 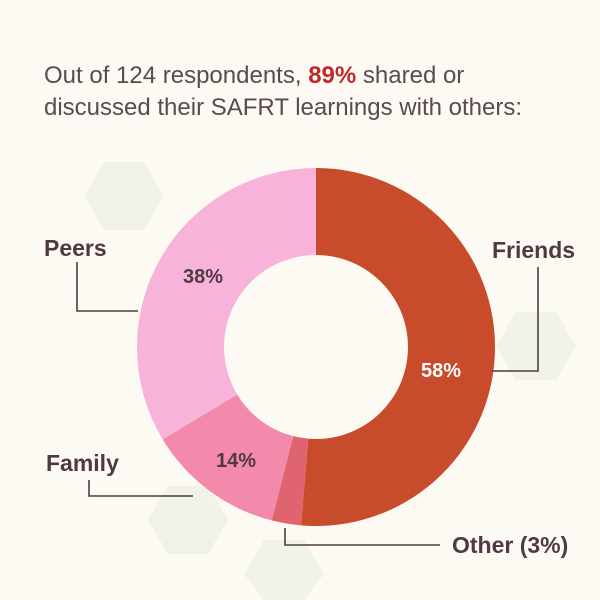 I want to click on label-family: Family, so click(x=82, y=463).